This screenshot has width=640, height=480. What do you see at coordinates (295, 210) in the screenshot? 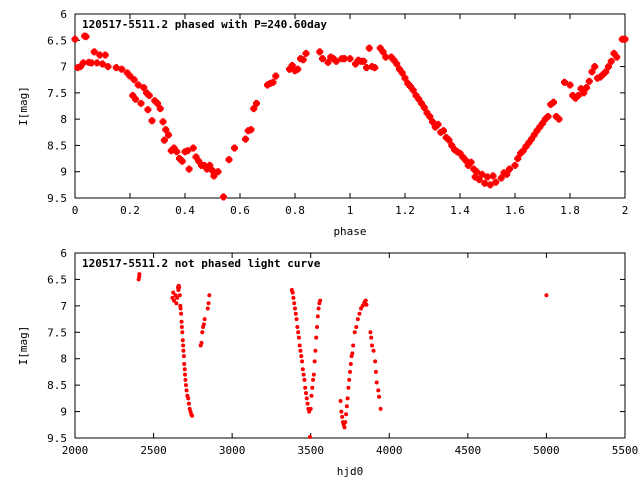
I see `x-tick-label: 0.8` at bounding box center [295, 210].